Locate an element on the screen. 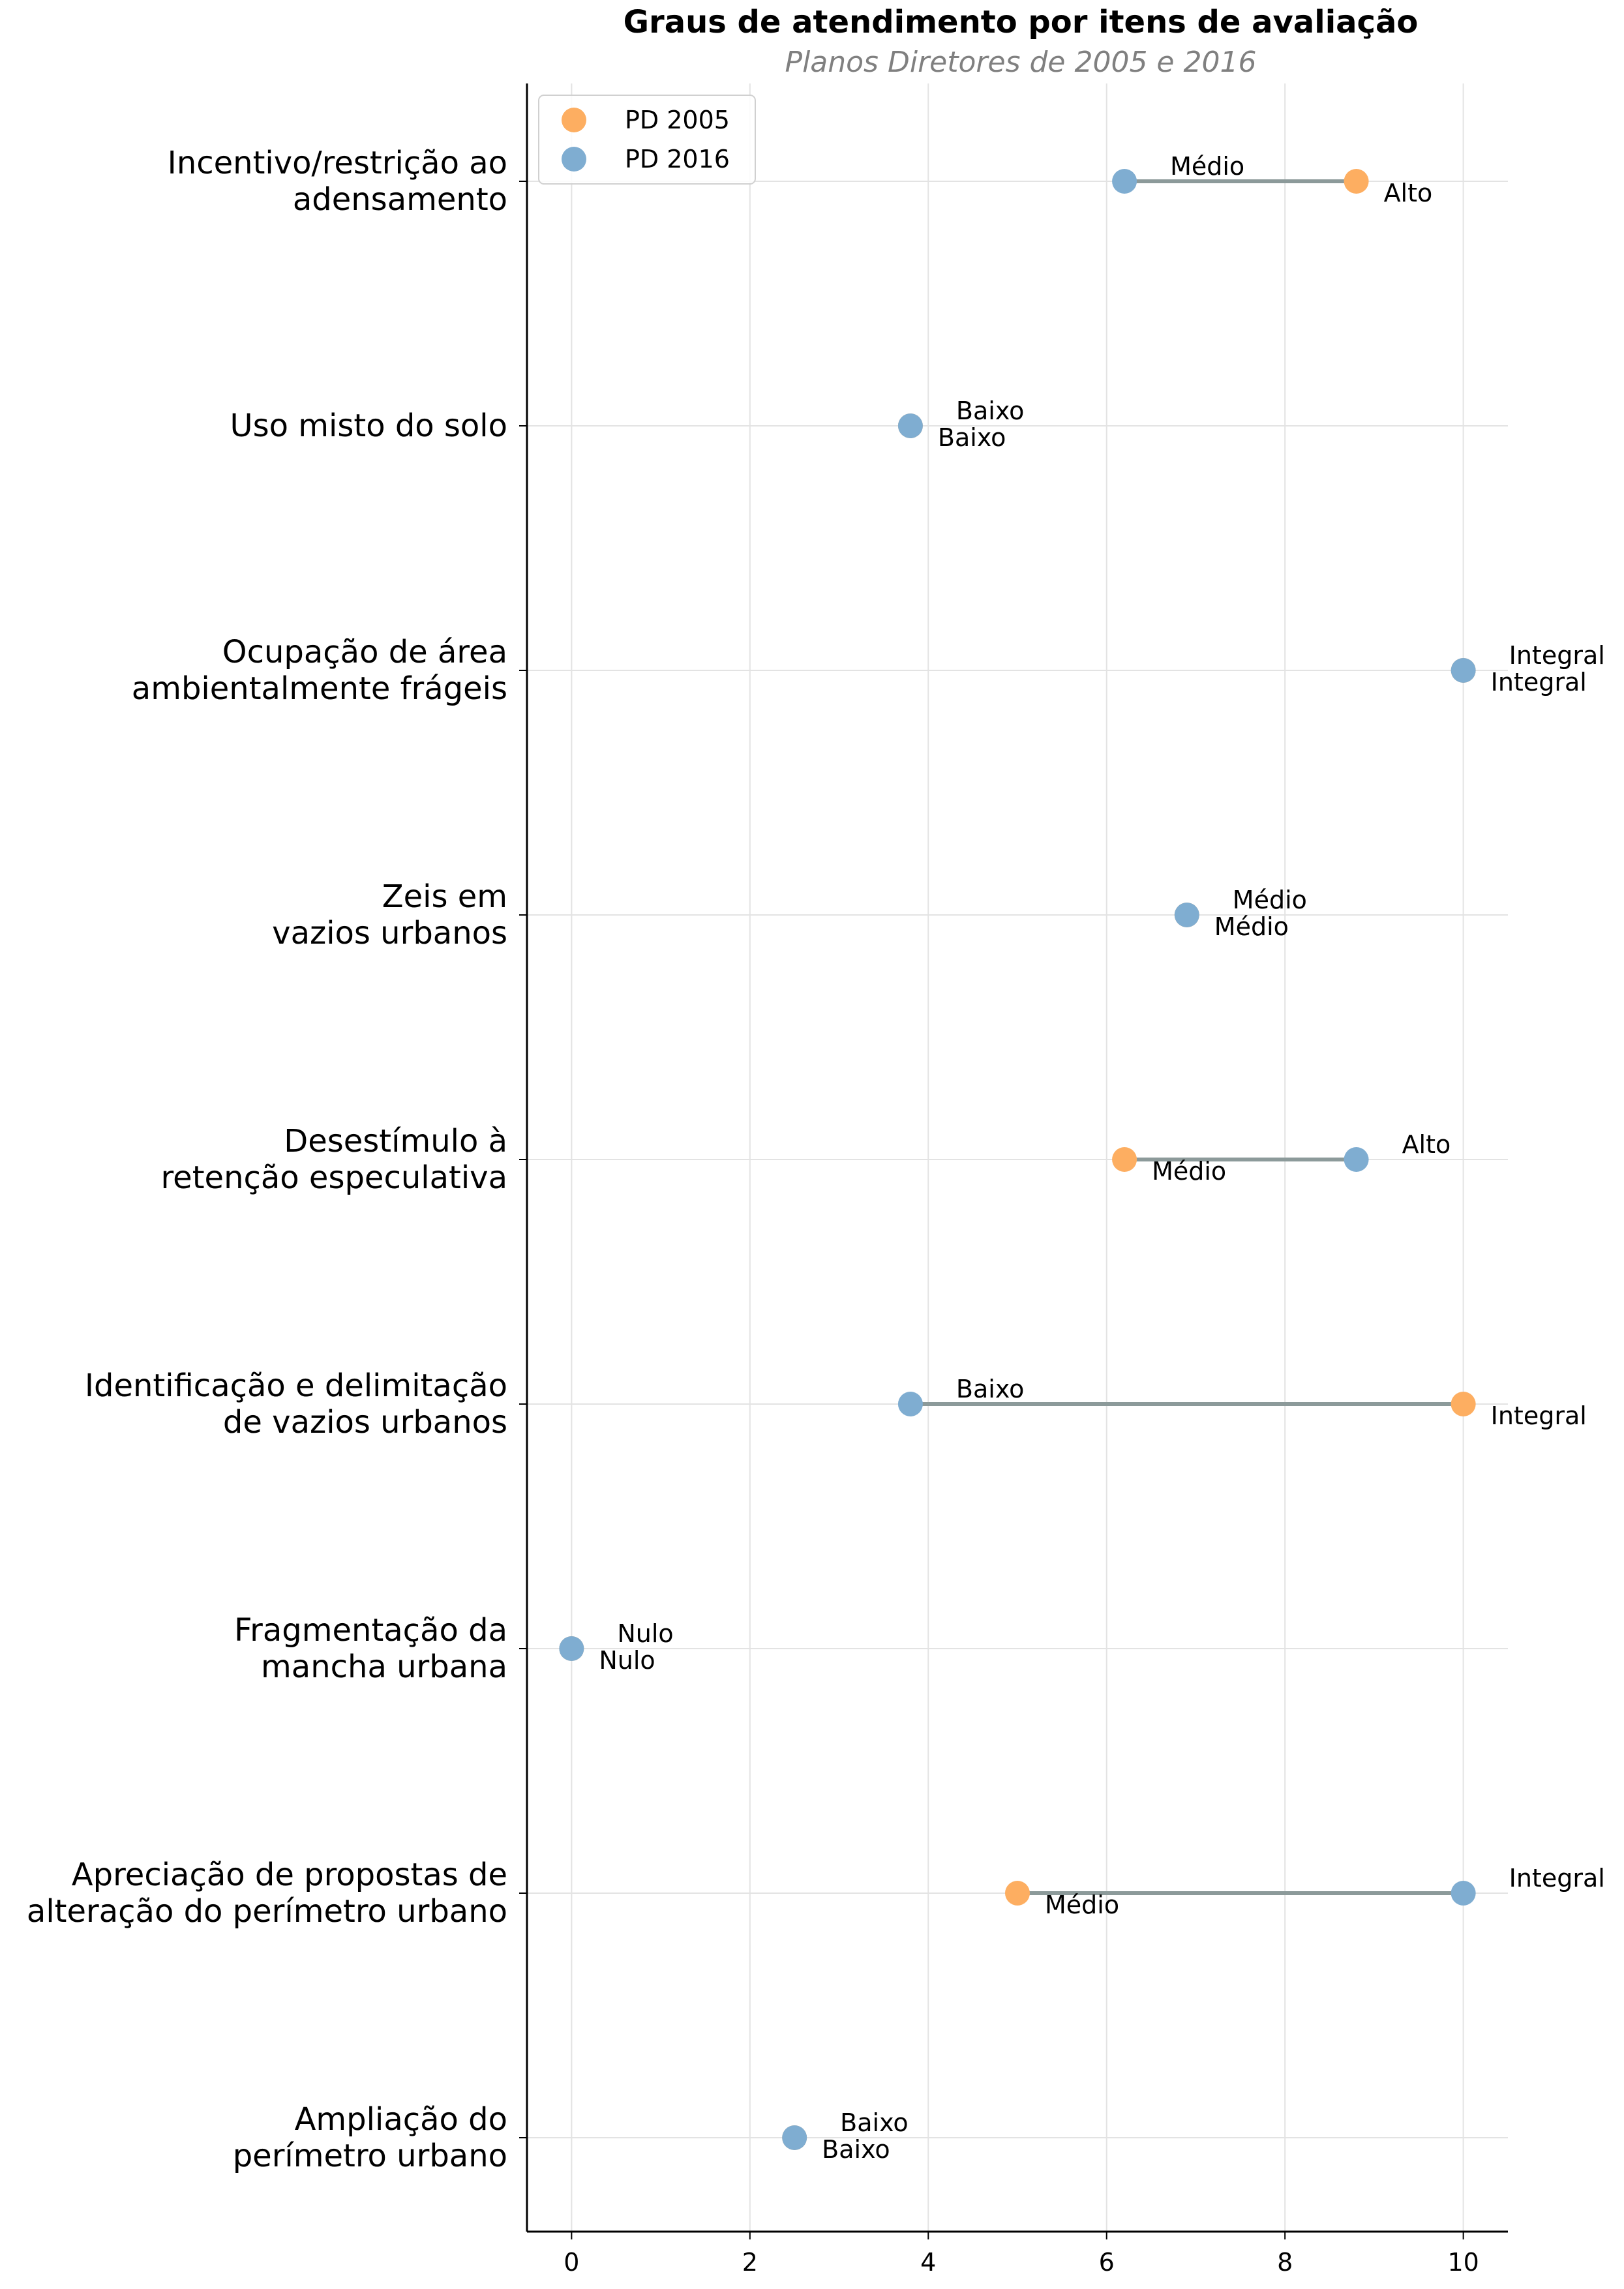  legend-entry: PD 2005 is located at coordinates (677, 120).